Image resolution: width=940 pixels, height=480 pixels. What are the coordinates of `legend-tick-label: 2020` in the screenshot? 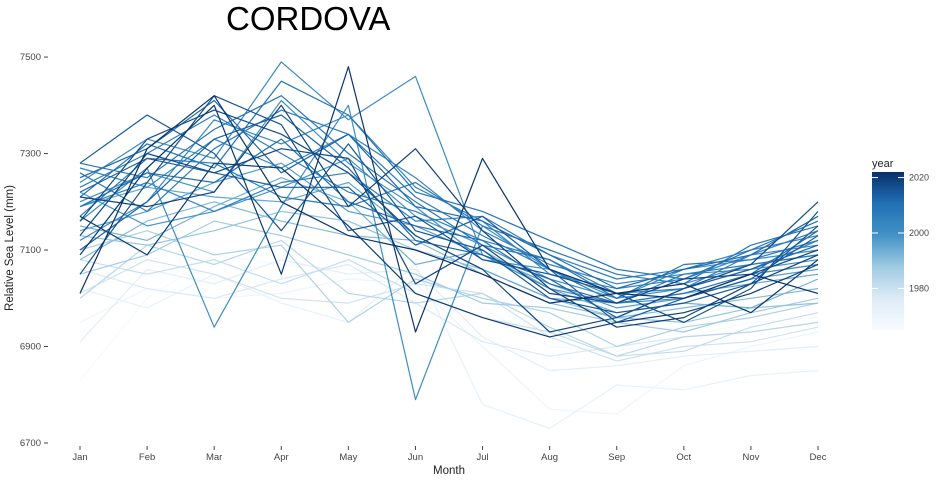 It's located at (919, 178).